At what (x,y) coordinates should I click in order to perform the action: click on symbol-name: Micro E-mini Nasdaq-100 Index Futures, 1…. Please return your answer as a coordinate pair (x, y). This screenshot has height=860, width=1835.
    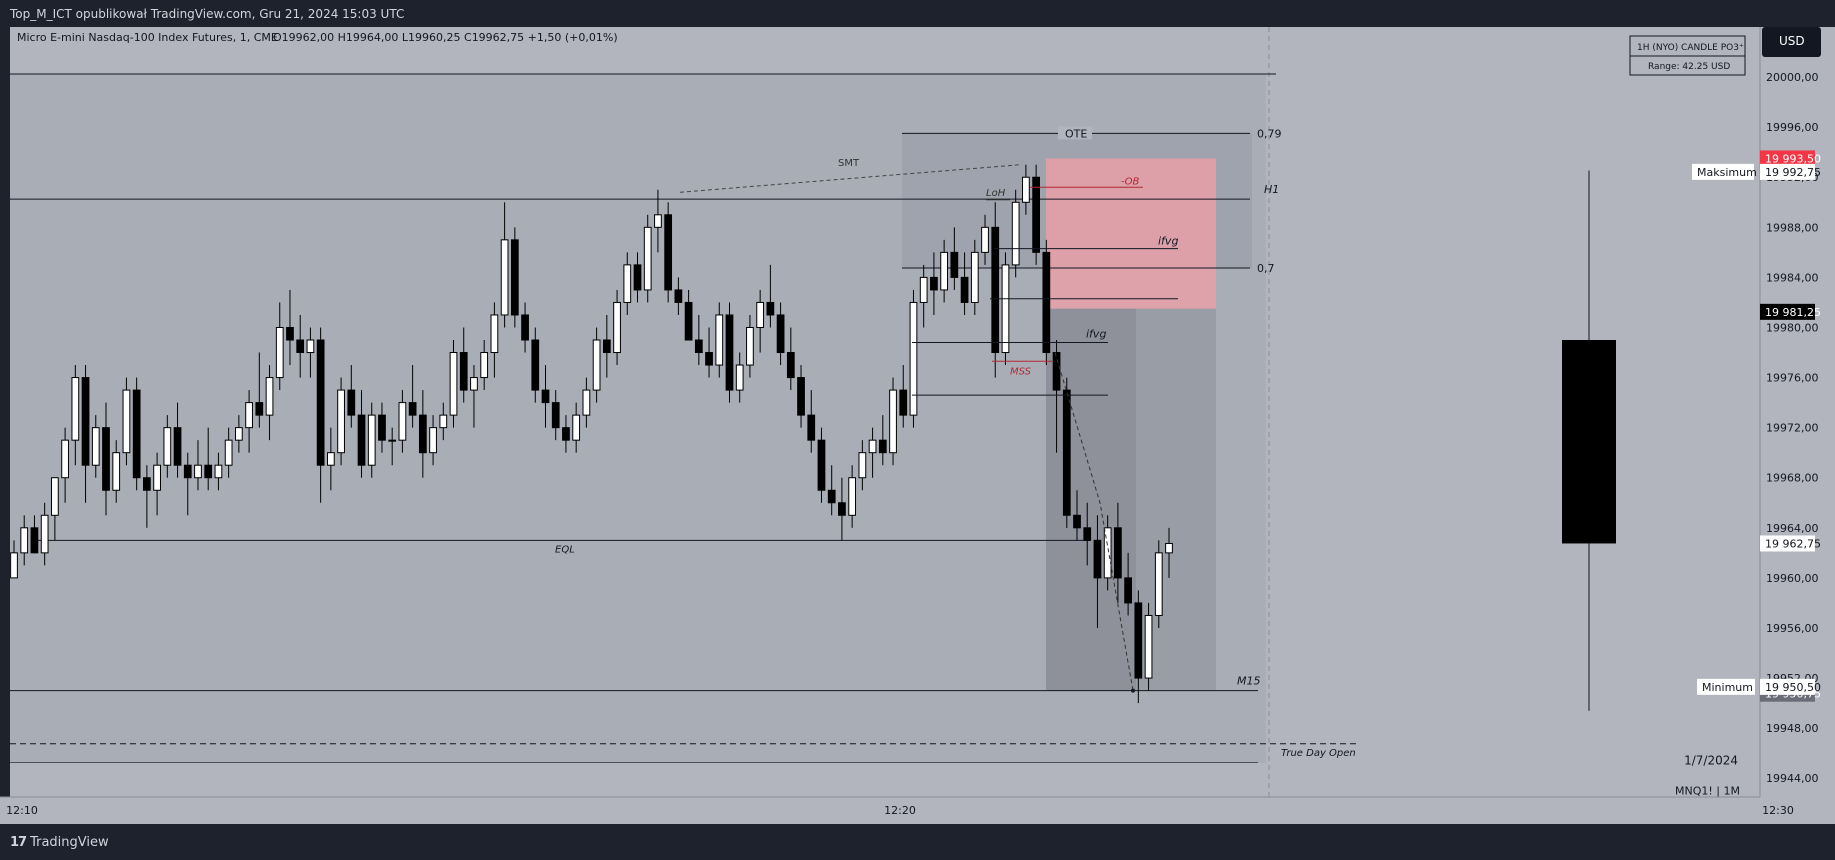
    Looking at the image, I should click on (147, 37).